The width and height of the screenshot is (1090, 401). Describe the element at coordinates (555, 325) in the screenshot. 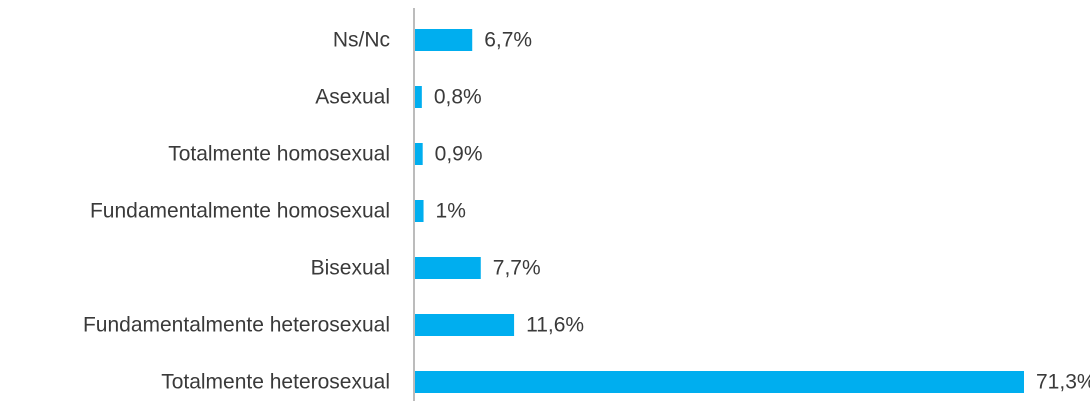

I see `value-label: 11,6%` at that location.